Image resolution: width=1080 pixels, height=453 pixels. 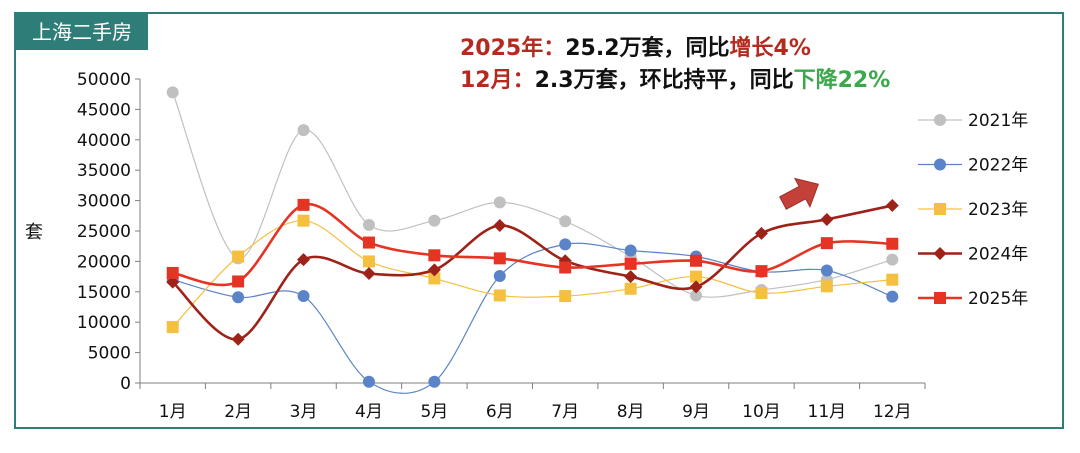 I want to click on y-tick-label: 15000, so click(x=104, y=293).